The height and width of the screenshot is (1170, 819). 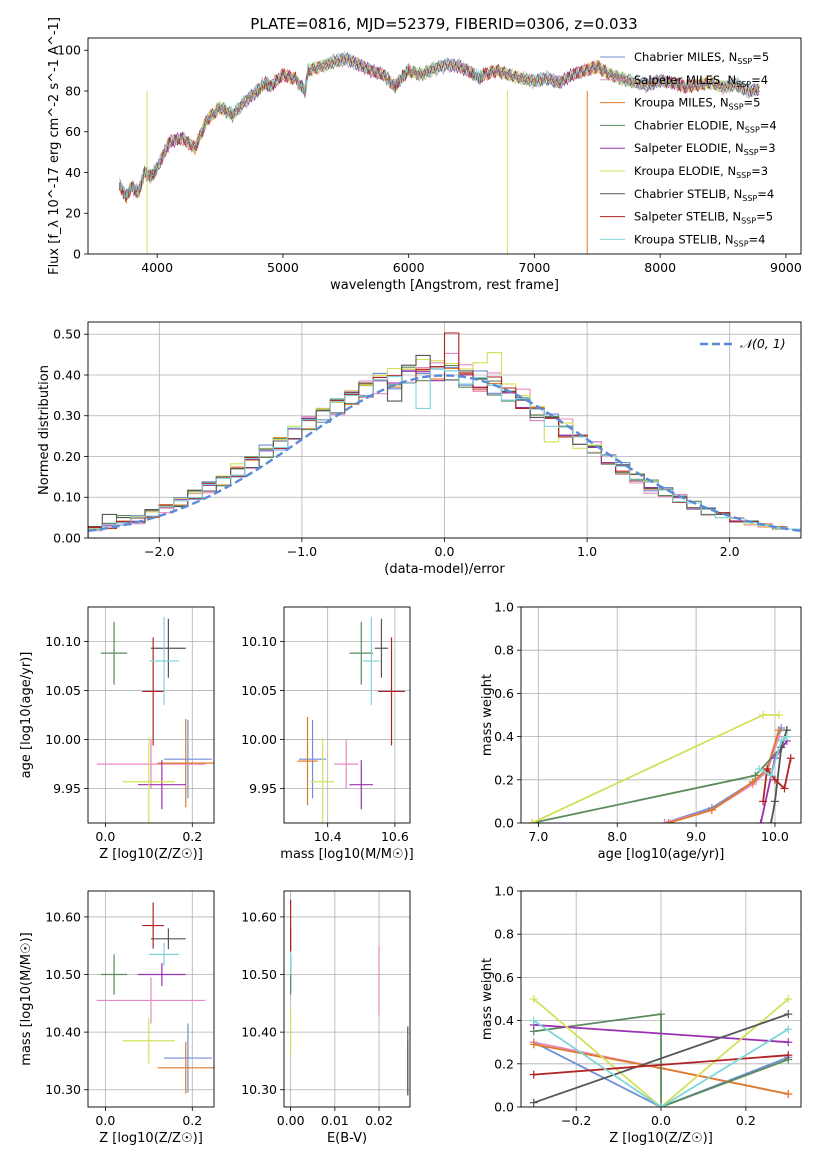 I want to click on legend-label: Salpeter STELIB, NSSP=5, so click(x=703, y=218).